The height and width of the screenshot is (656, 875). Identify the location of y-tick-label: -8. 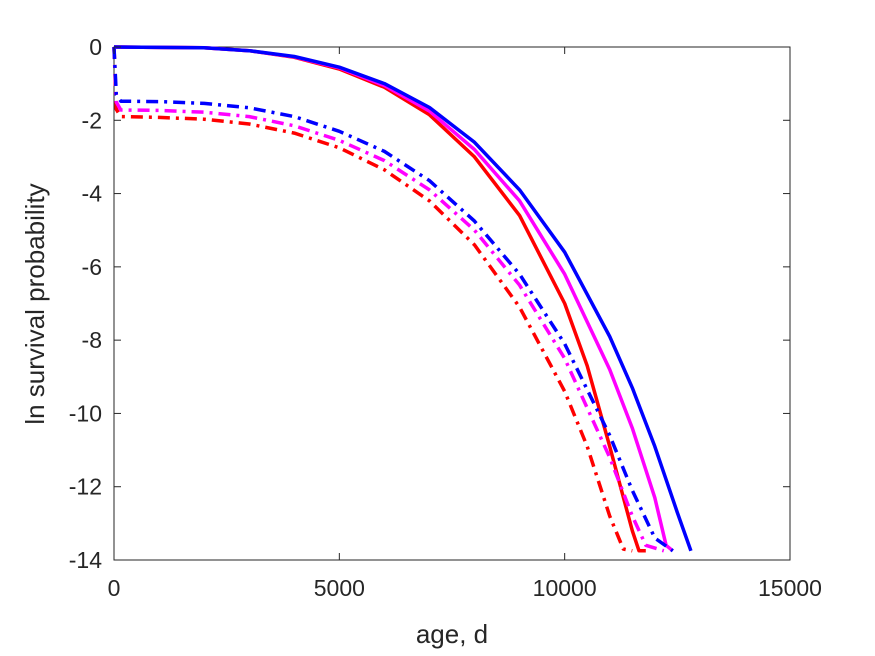
(92, 340).